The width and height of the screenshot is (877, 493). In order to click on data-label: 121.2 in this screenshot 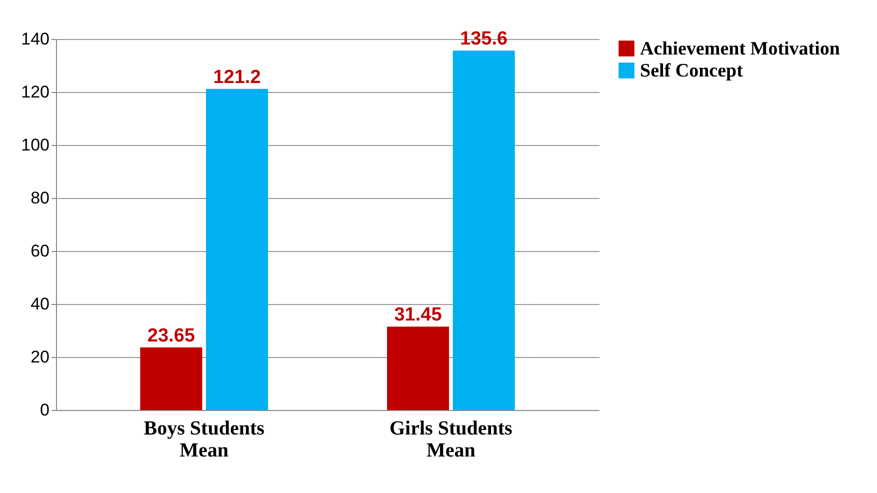, I will do `click(237, 77)`.